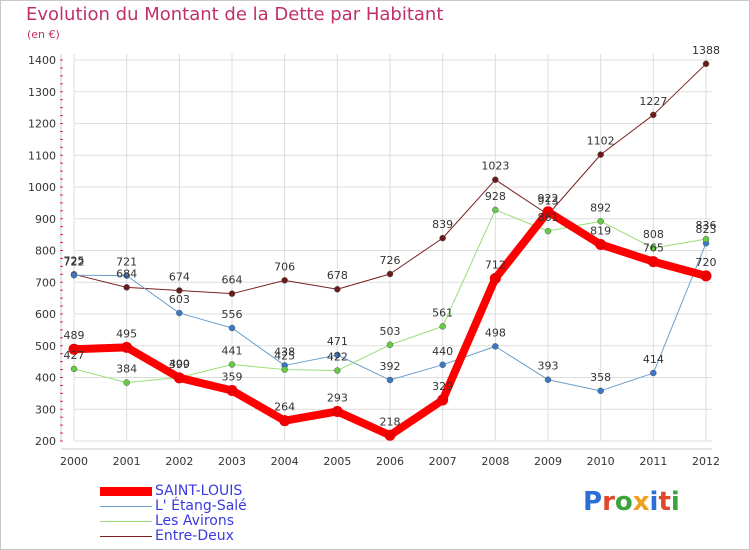  I want to click on data-label: 839, so click(442, 224).